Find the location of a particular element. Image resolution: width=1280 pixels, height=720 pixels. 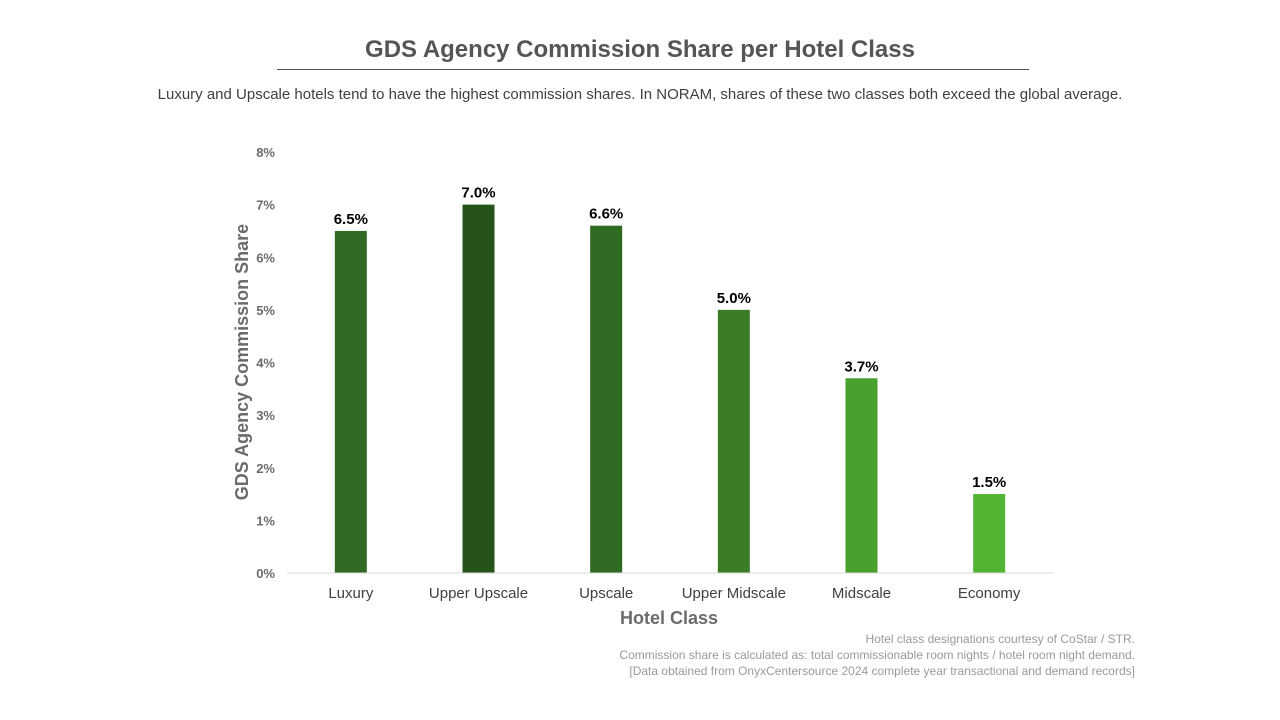

data-label: 5.0% is located at coordinates (734, 298).